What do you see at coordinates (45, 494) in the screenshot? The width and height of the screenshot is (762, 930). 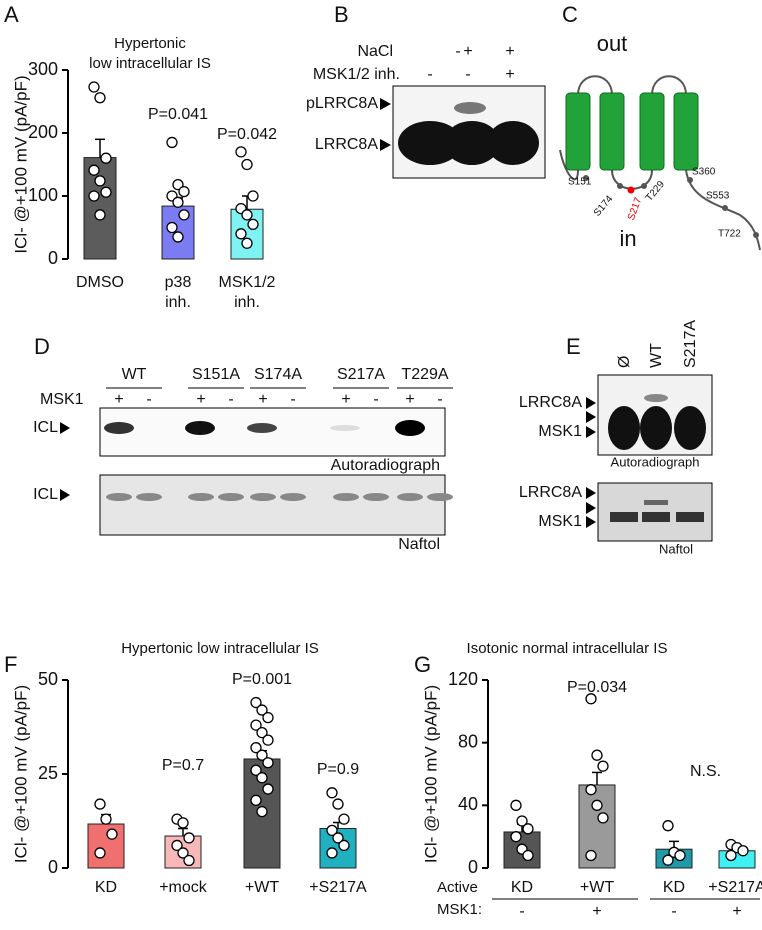 I see `band-label: ICL` at bounding box center [45, 494].